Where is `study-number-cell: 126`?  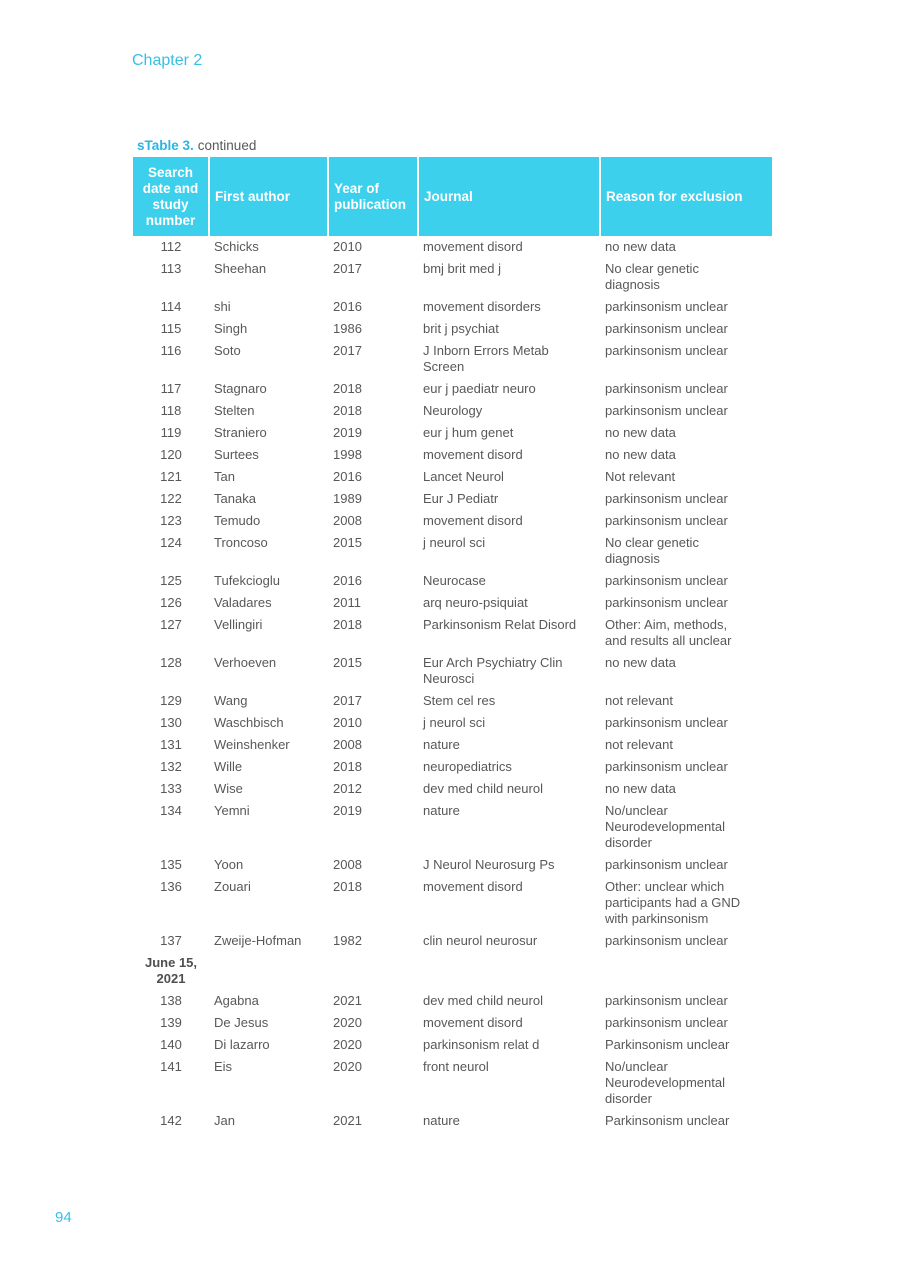
study-number-cell: 126 is located at coordinates (171, 602).